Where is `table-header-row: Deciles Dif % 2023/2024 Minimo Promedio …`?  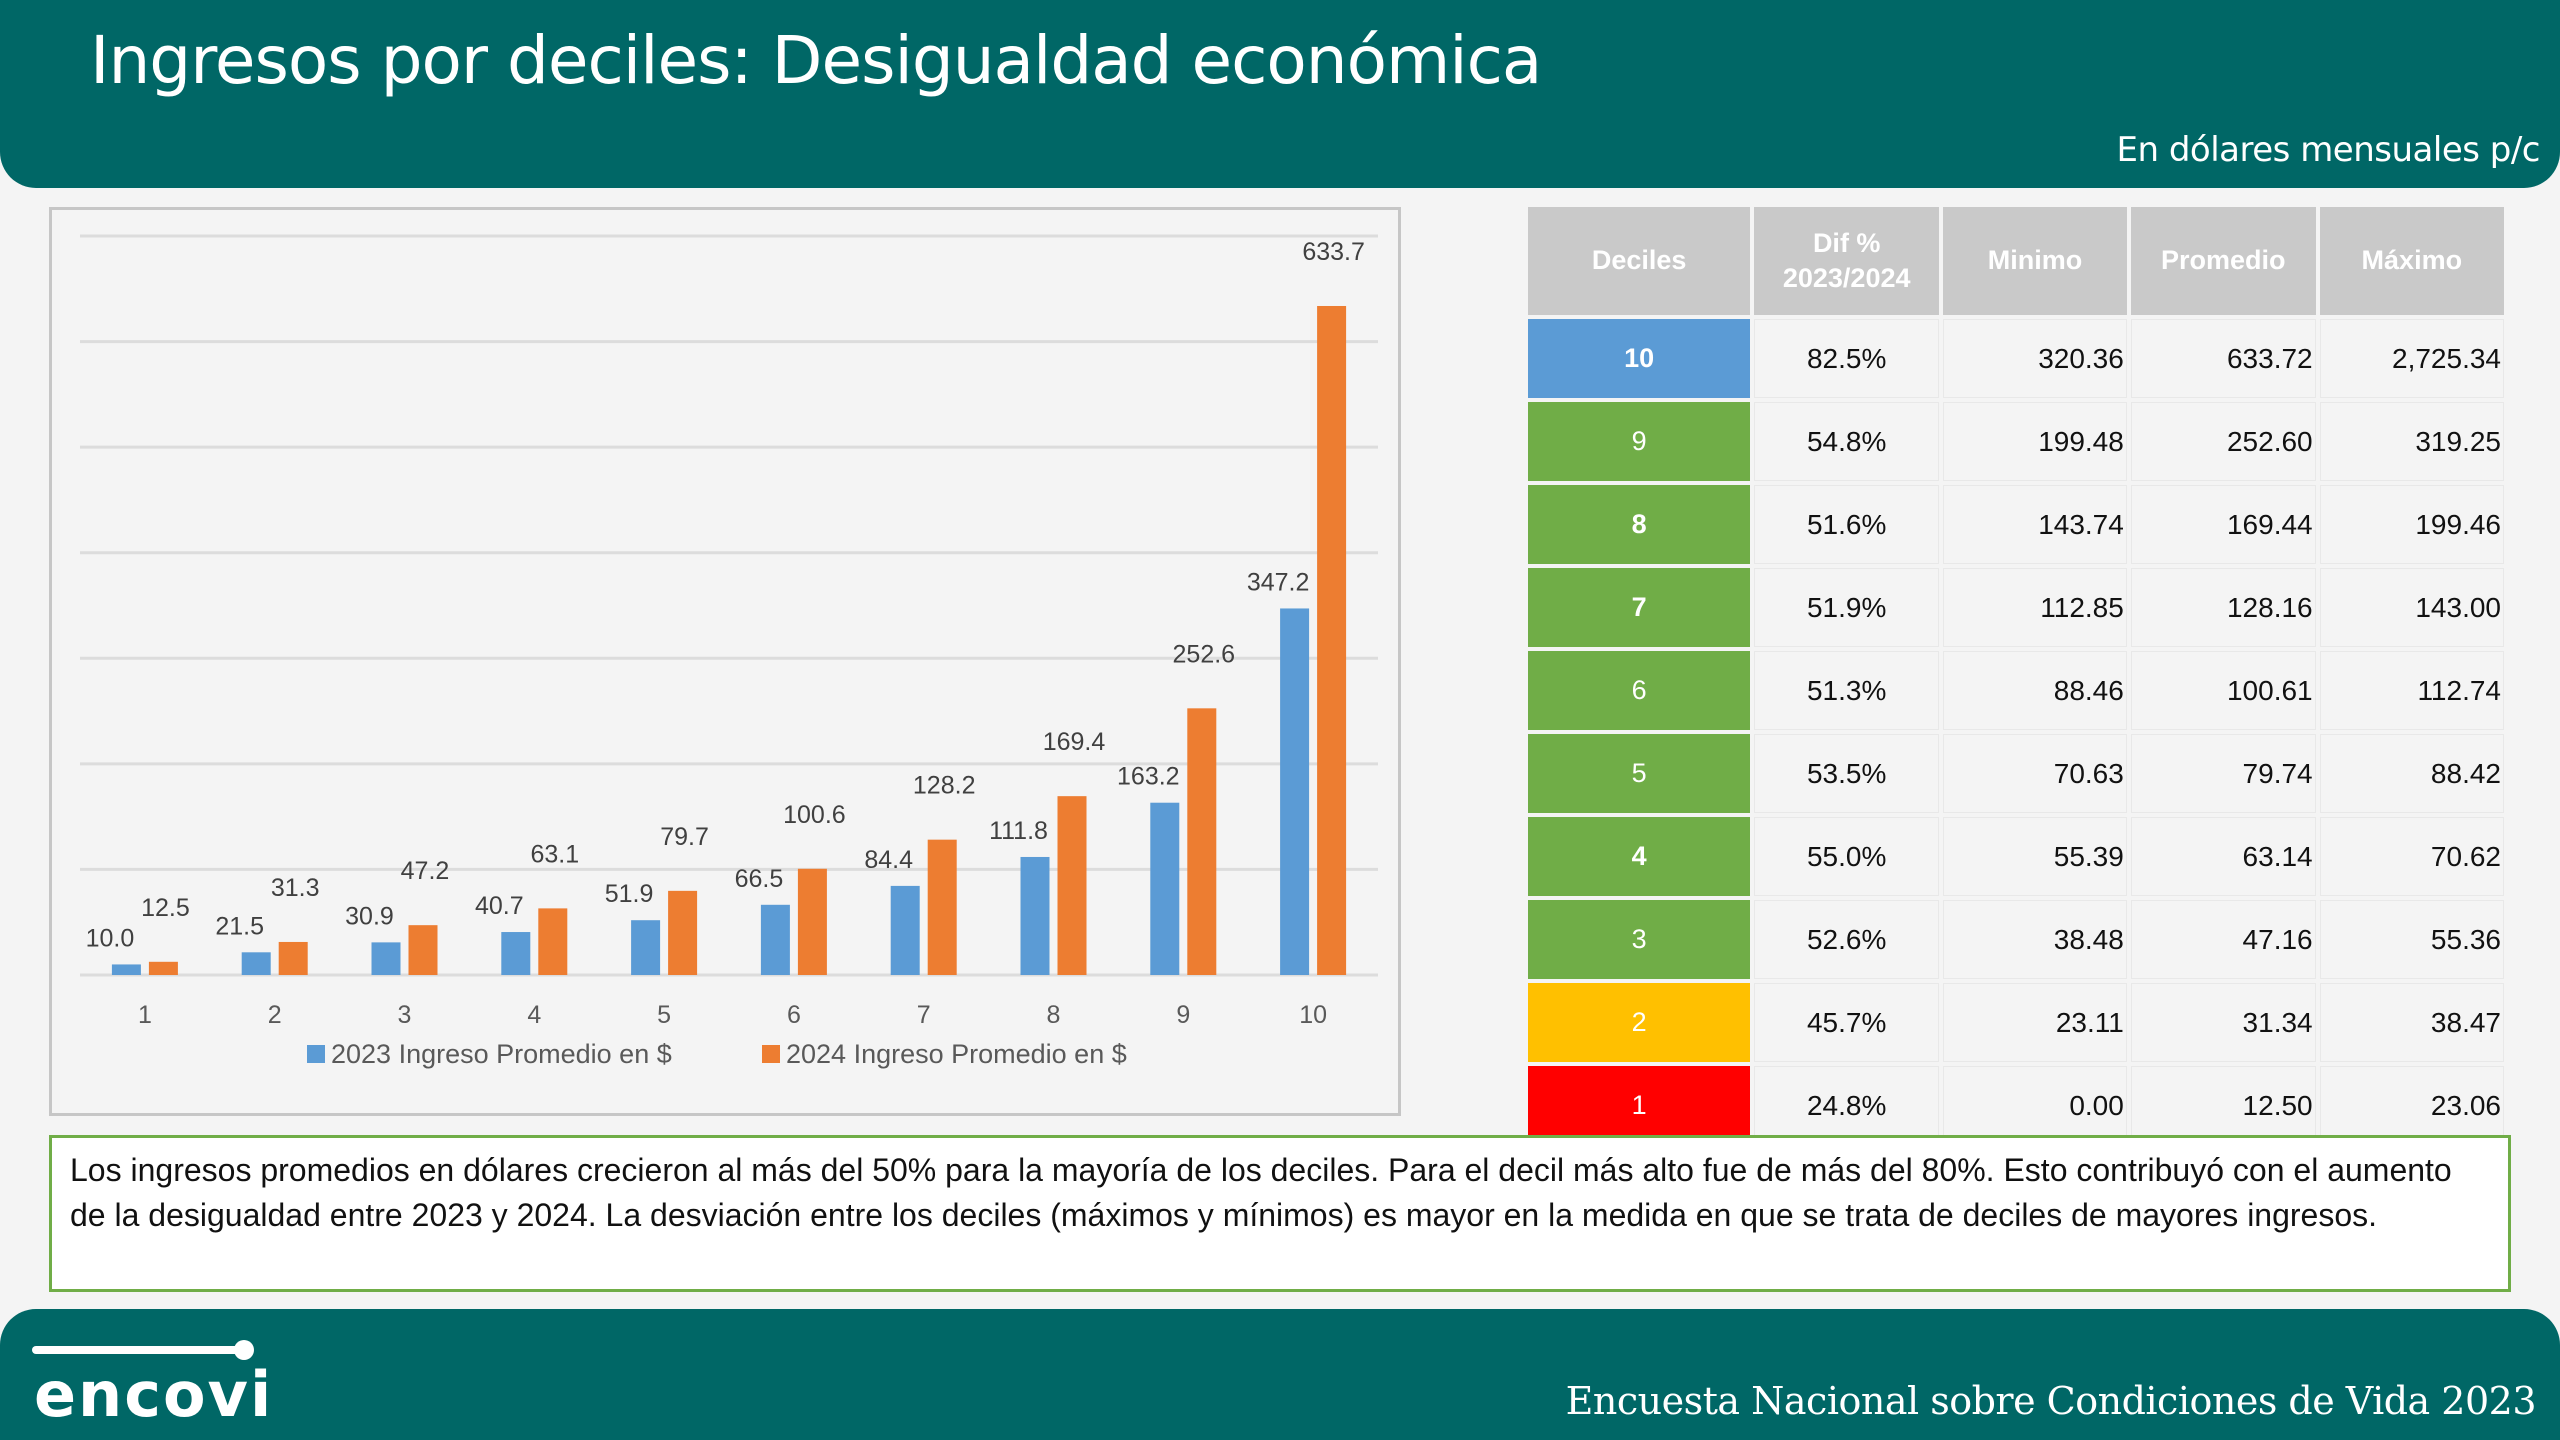
table-header-row: Deciles Dif % 2023/2024 Minimo Promedio … is located at coordinates (2016, 261).